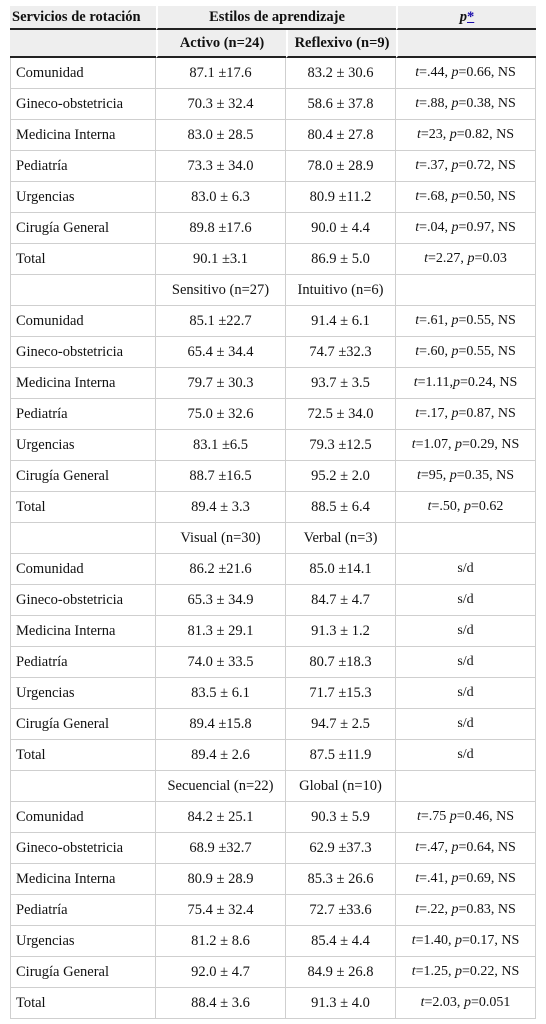  I want to click on p-value: =0.29, NS, so click(491, 444).